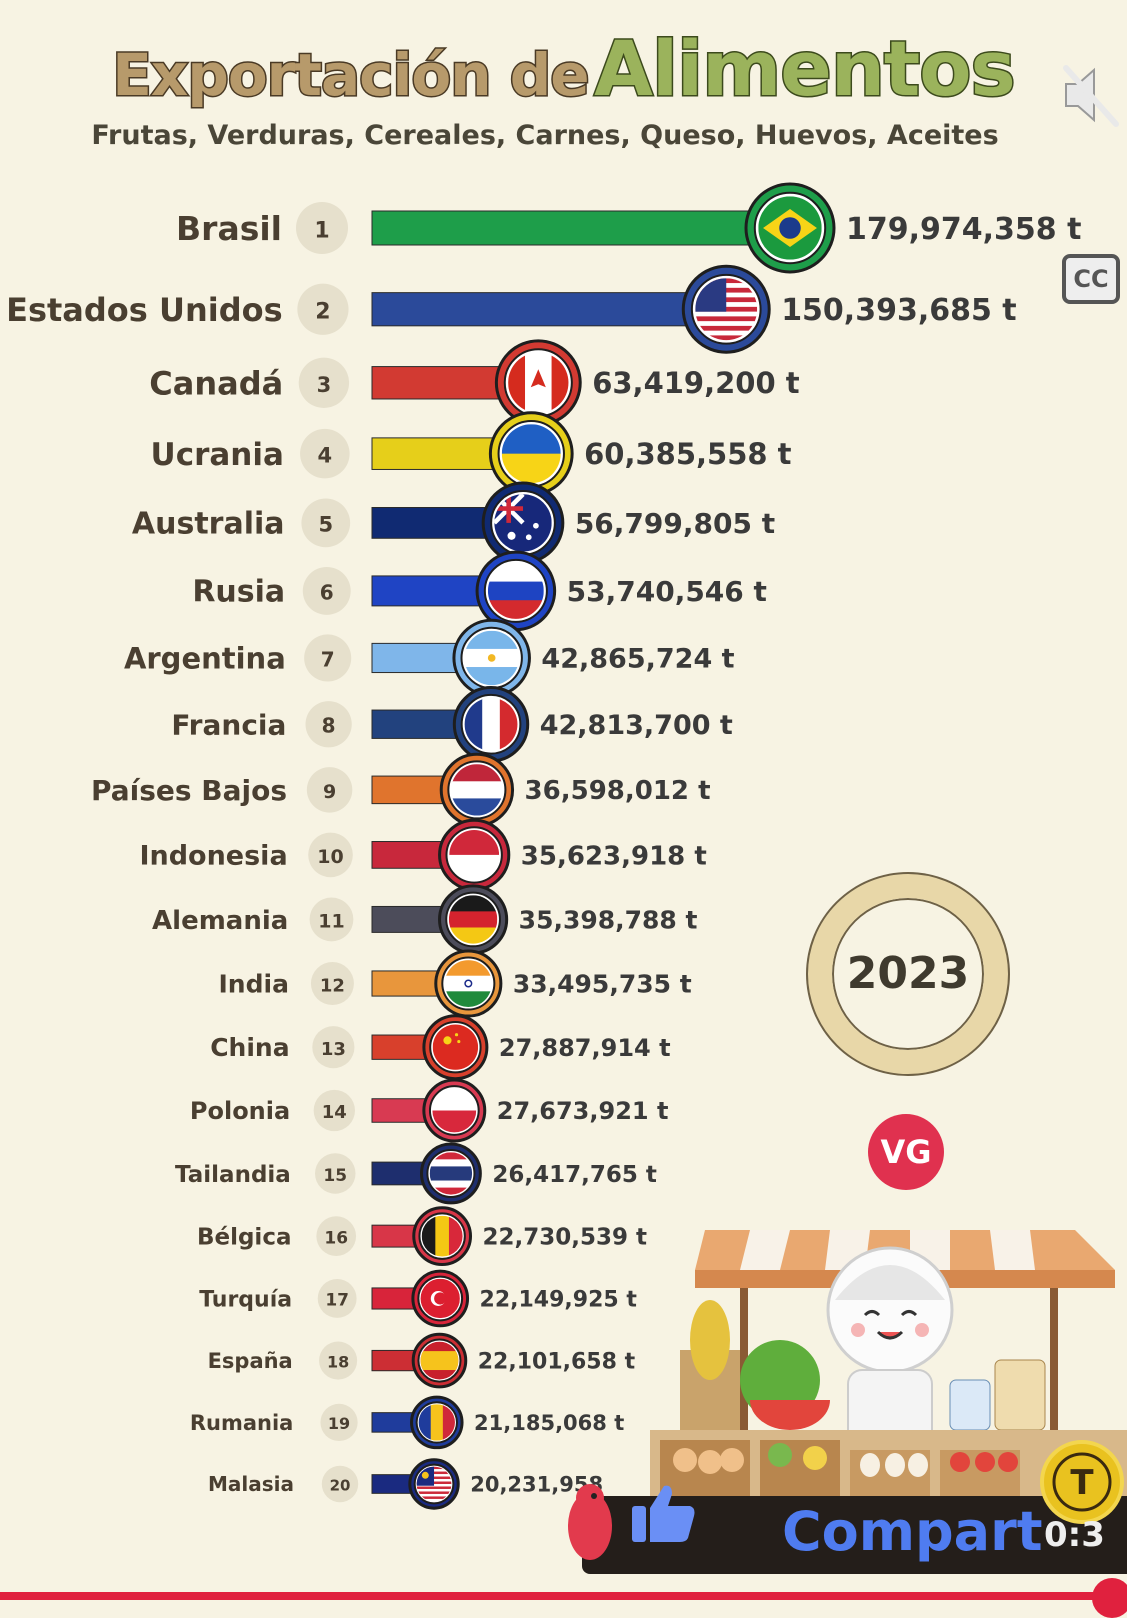  Describe the element at coordinates (549, 1423) in the screenshot. I see `value-label: 21,185,068 t` at that location.